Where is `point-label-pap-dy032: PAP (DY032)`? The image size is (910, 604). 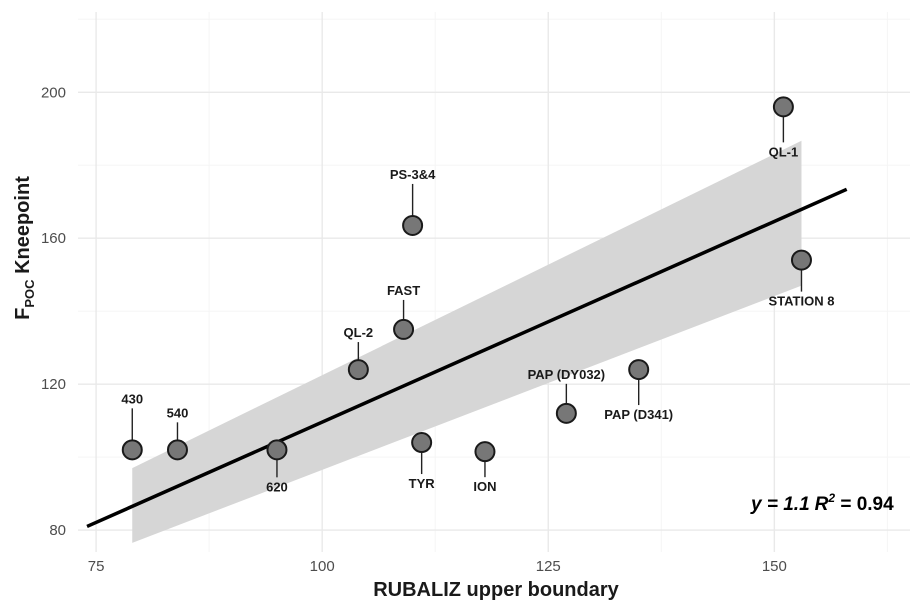
point-label-pap-dy032: PAP (DY032) is located at coordinates (567, 374).